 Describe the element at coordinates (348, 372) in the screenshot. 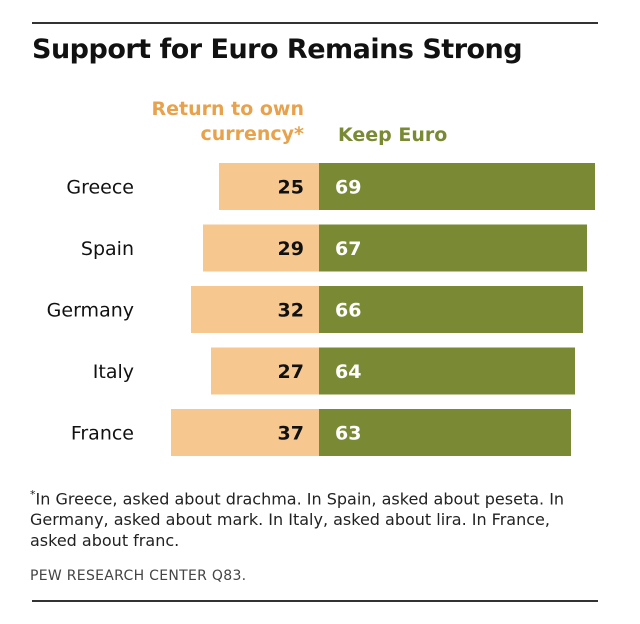

I see `value-label-keep-italy: 64` at that location.